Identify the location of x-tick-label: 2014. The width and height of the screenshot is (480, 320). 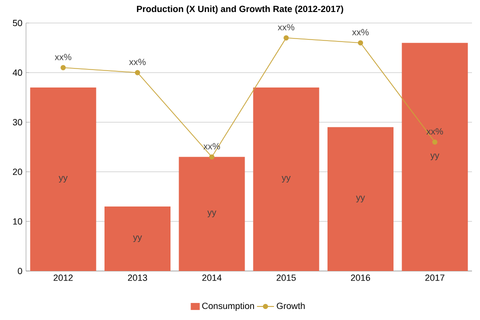
(212, 277).